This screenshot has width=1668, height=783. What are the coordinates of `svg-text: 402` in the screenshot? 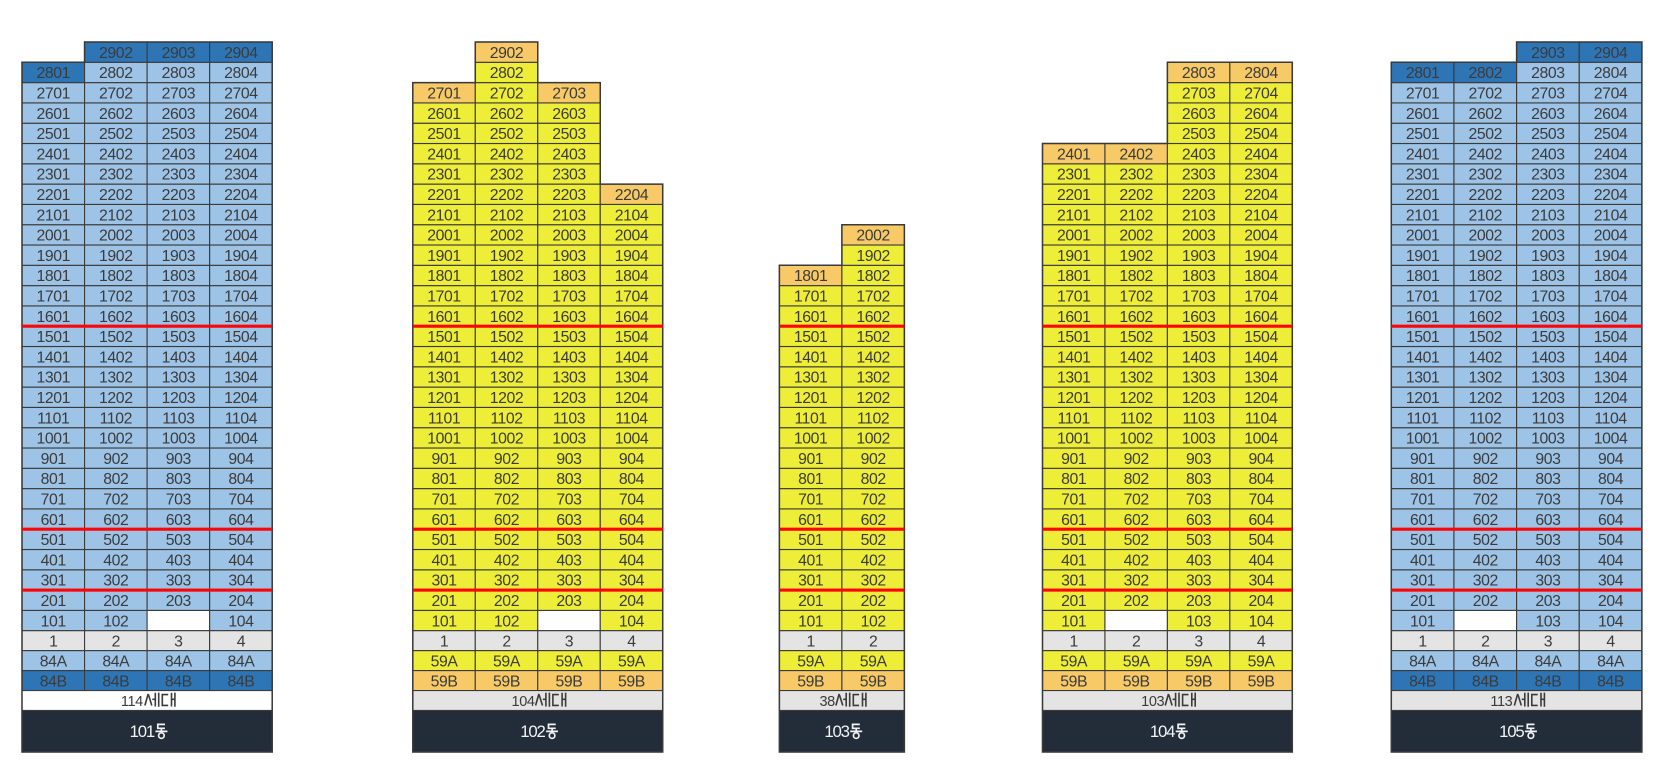 It's located at (506, 560).